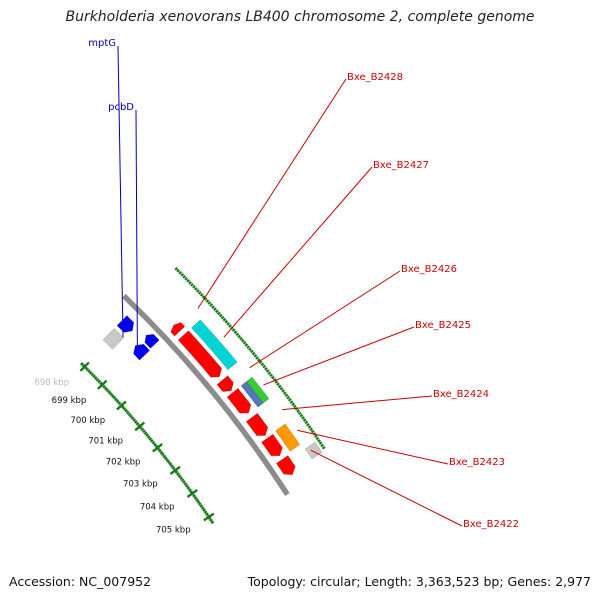  What do you see at coordinates (125, 324) in the screenshot?
I see `gene-mptG-block` at bounding box center [125, 324].